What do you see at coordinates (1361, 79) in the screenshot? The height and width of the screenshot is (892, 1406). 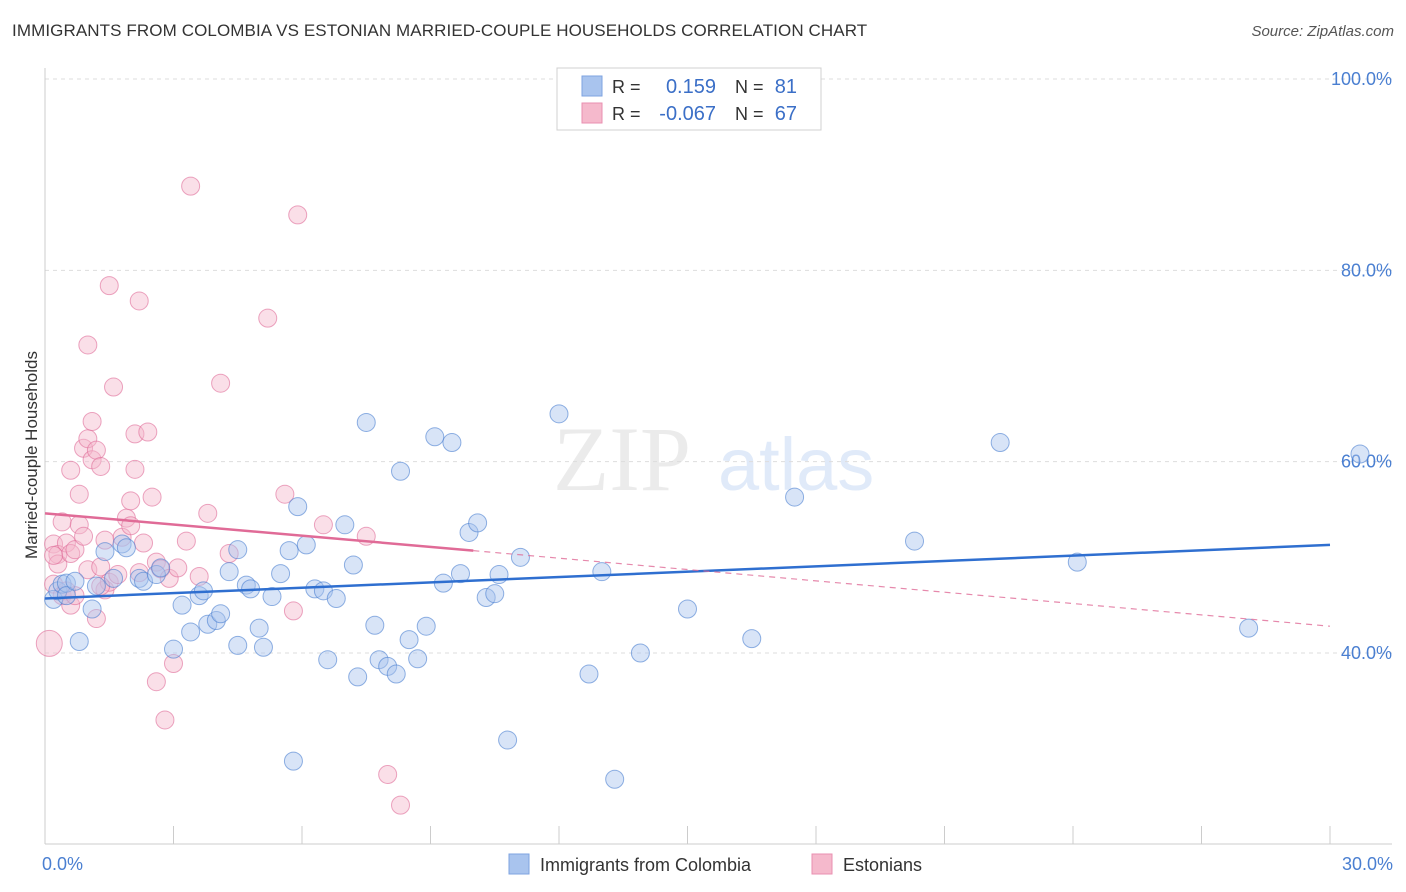 I see `y-tick-label-3: 100.0%` at bounding box center [1361, 79].